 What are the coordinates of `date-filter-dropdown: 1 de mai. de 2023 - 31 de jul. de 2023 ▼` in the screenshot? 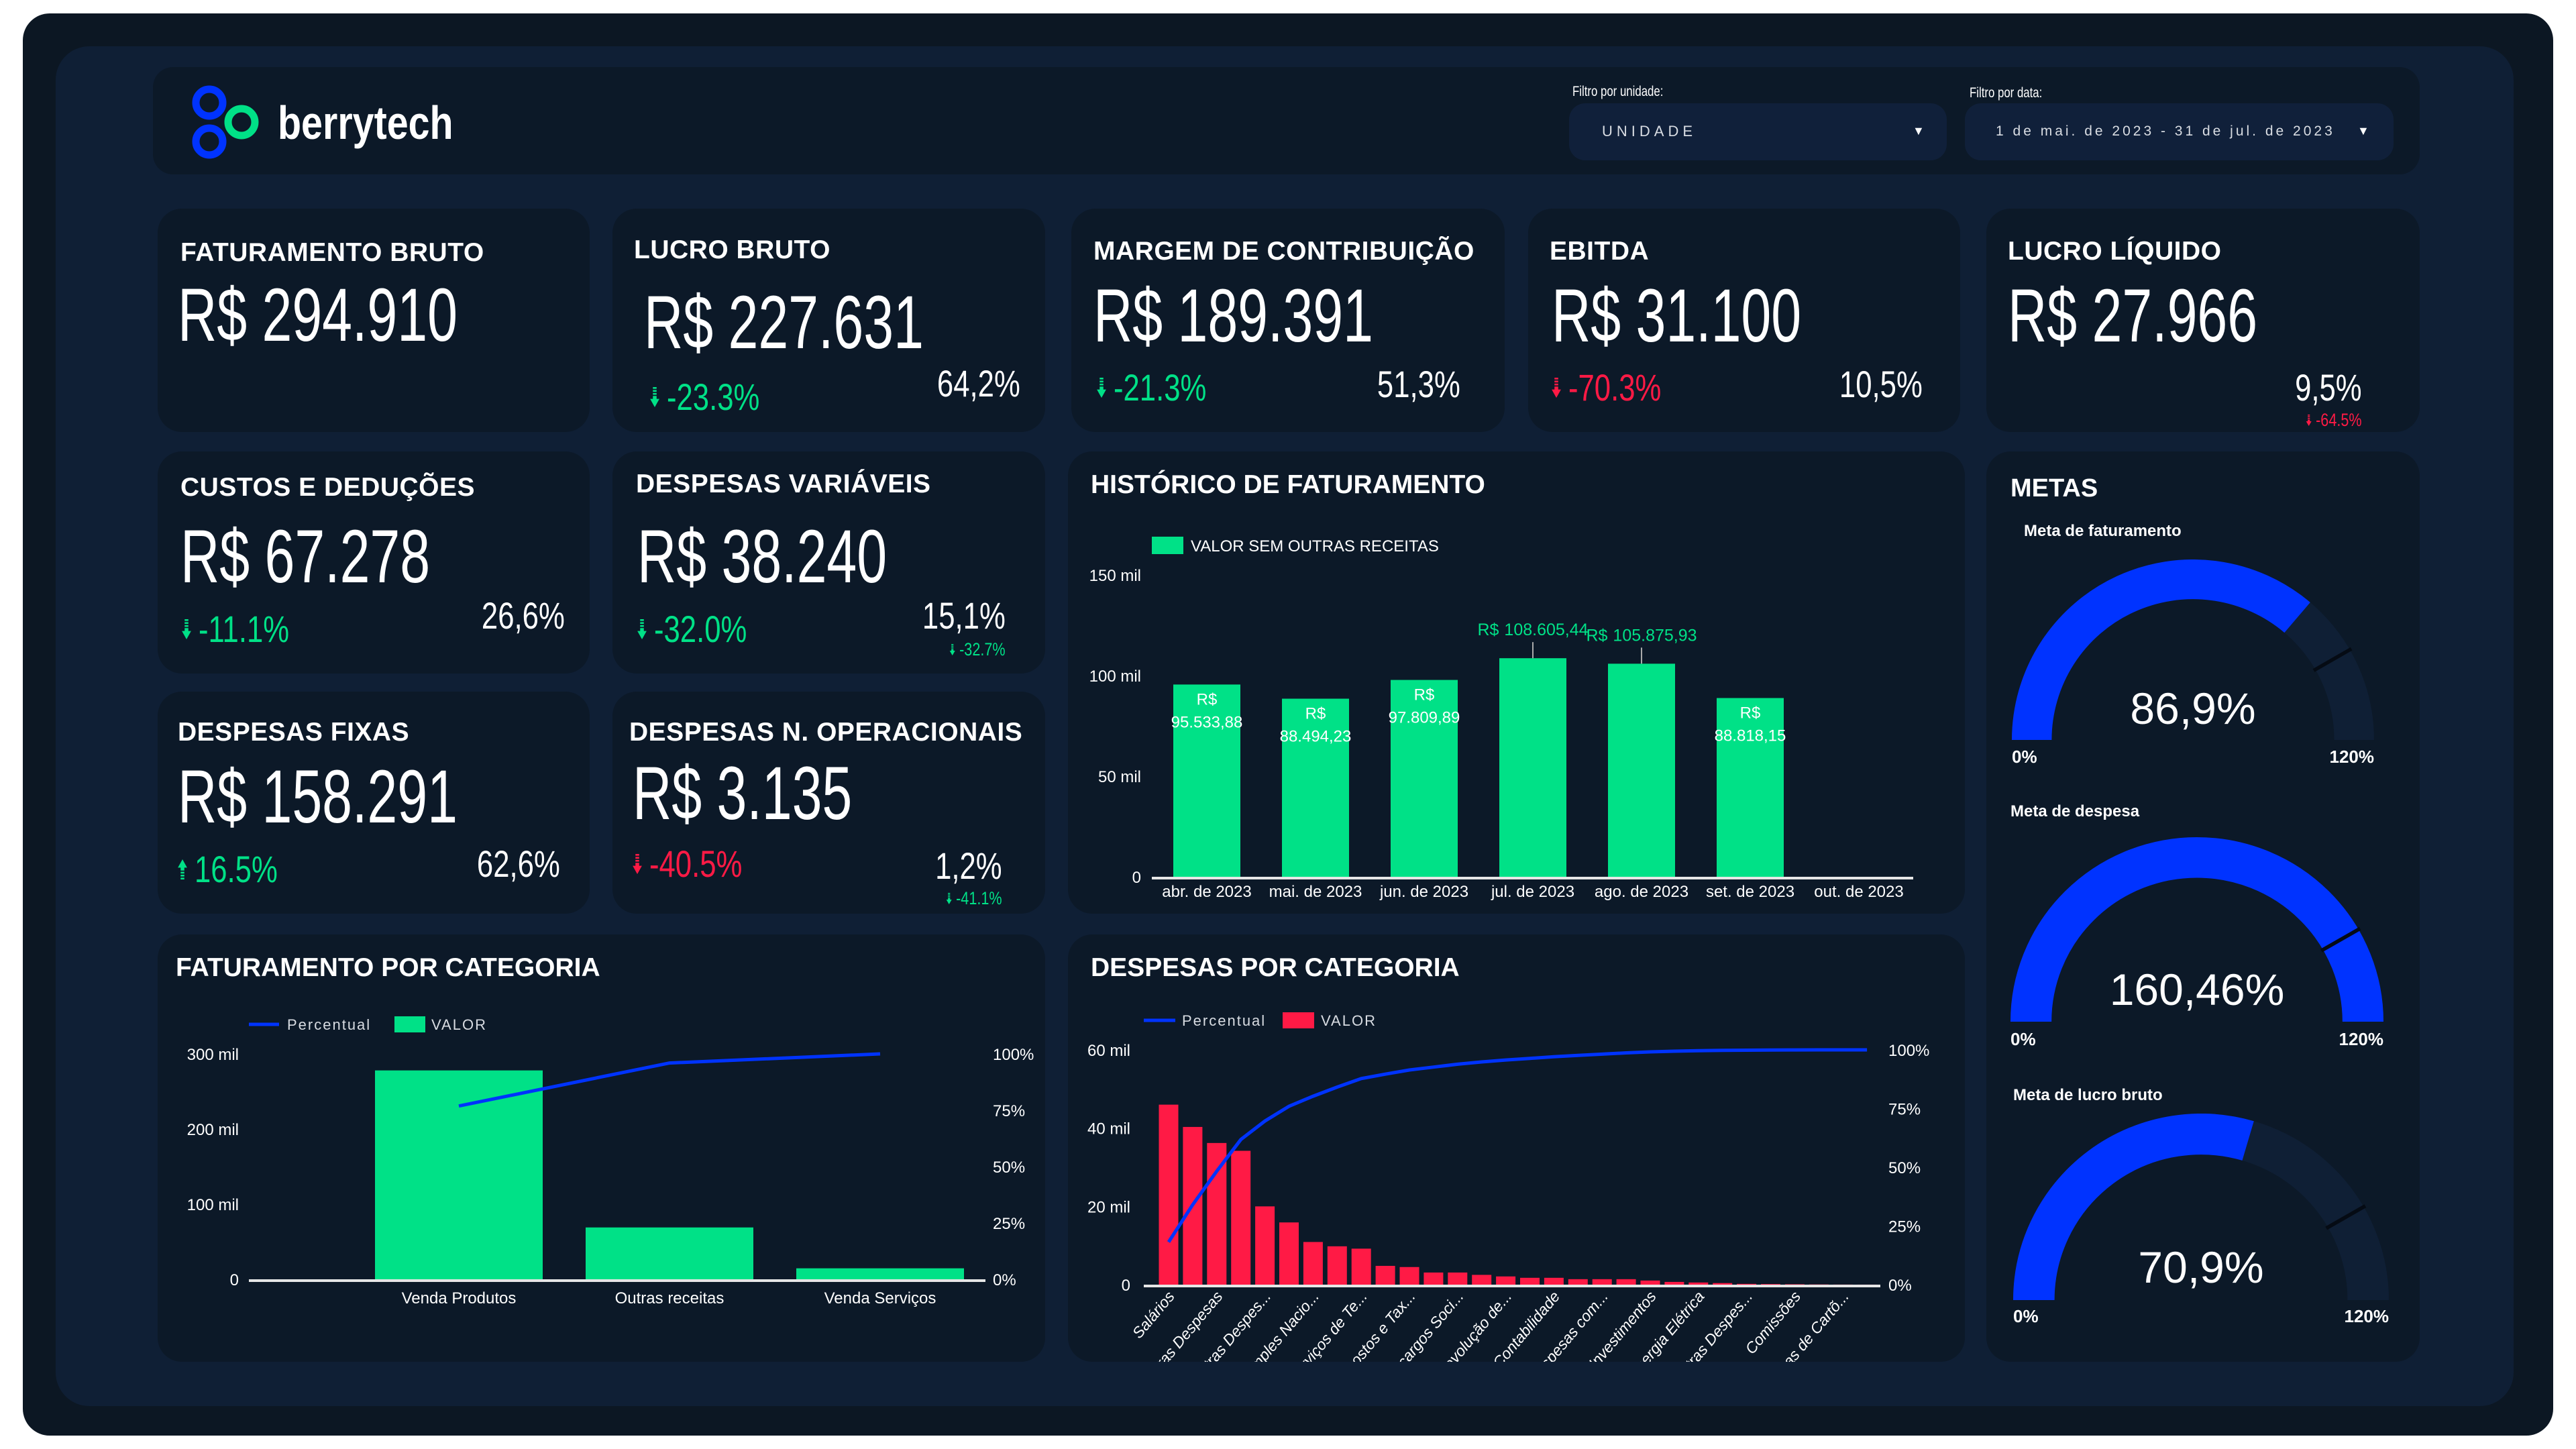 It's located at (2179, 131).